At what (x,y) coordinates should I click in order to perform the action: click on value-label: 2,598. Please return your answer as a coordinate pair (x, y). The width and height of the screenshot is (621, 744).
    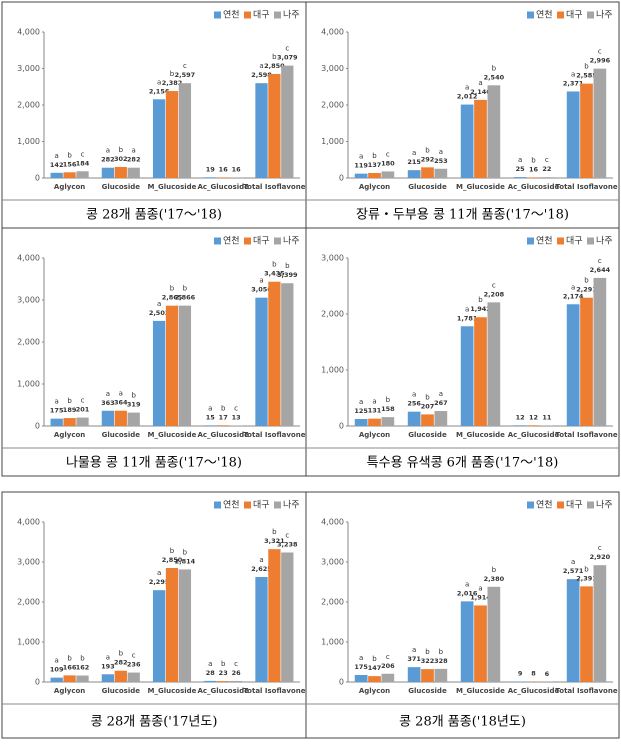
    Looking at the image, I should click on (261, 75).